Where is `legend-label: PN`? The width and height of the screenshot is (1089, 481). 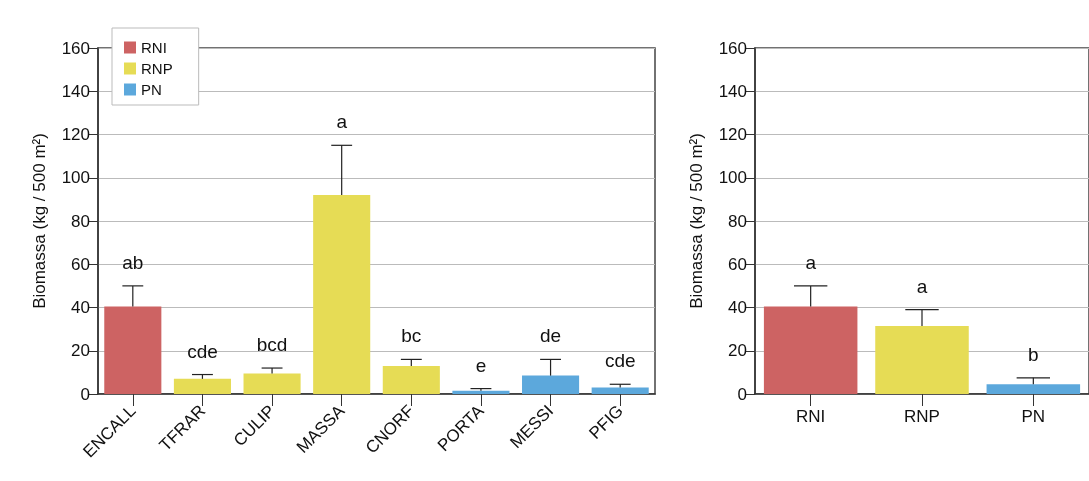
legend-label: PN is located at coordinates (151, 89).